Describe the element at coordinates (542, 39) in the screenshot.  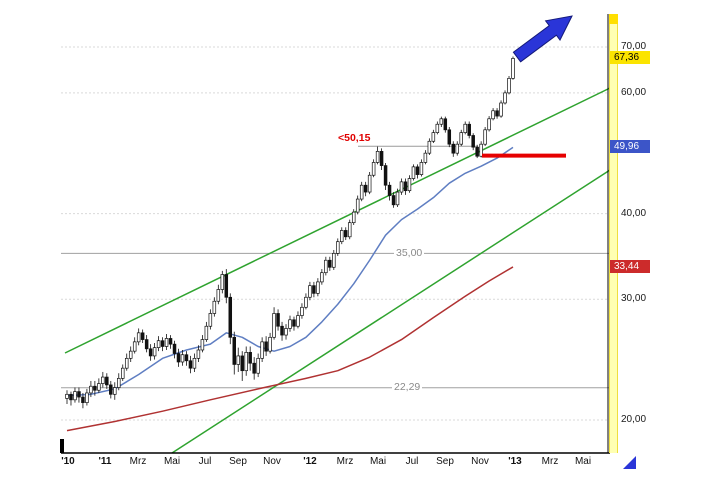
I see `breakout-arrow-icon` at that location.